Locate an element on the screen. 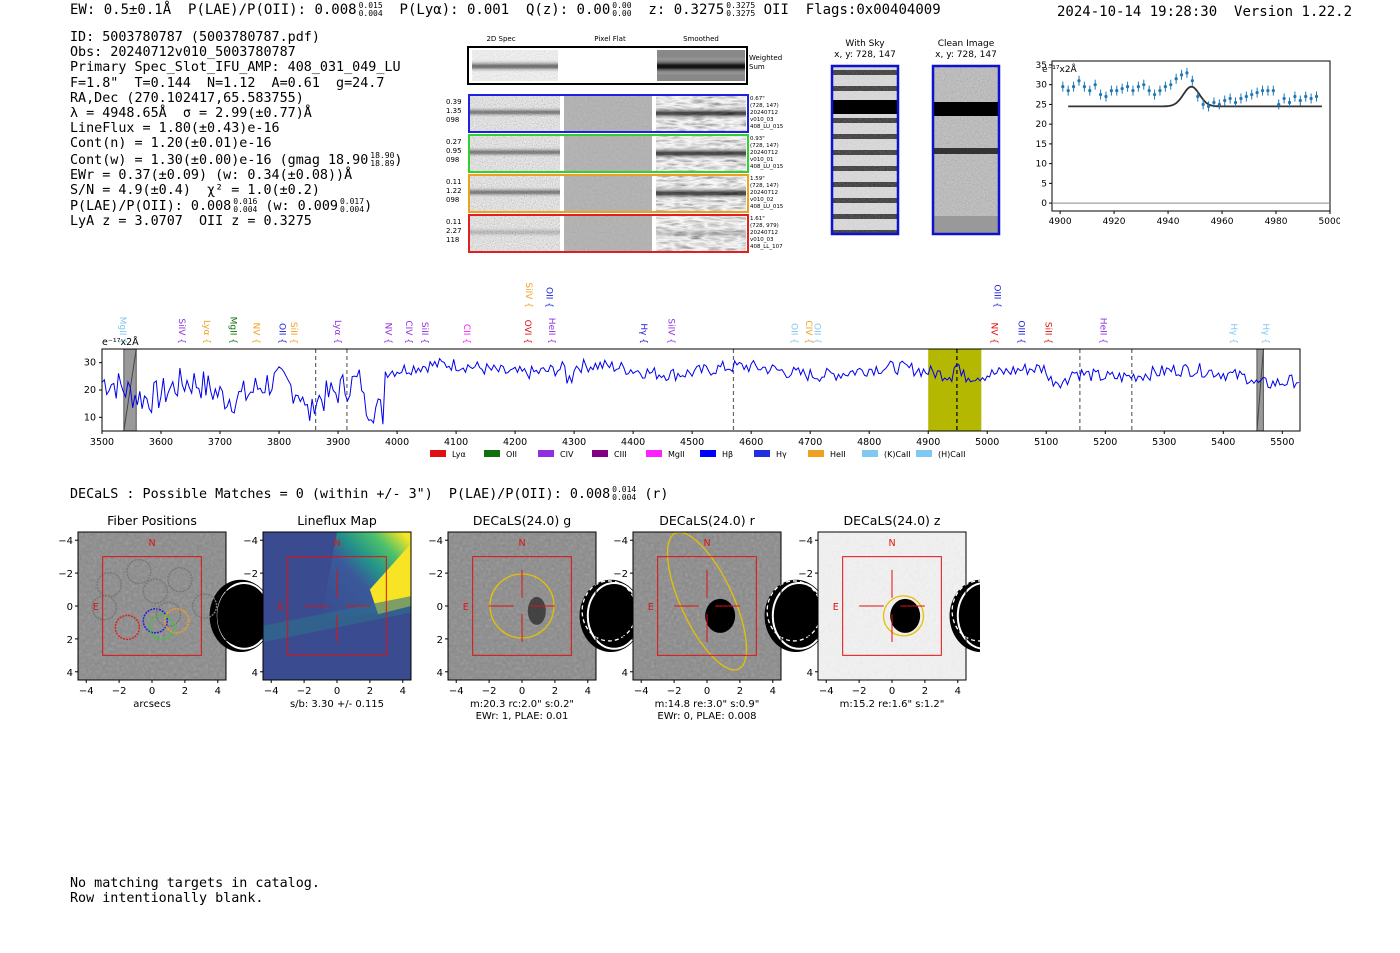 Image resolution: width=1400 pixels, height=953 pixels. cutout-left-label: 0.11 is located at coordinates (454, 222).